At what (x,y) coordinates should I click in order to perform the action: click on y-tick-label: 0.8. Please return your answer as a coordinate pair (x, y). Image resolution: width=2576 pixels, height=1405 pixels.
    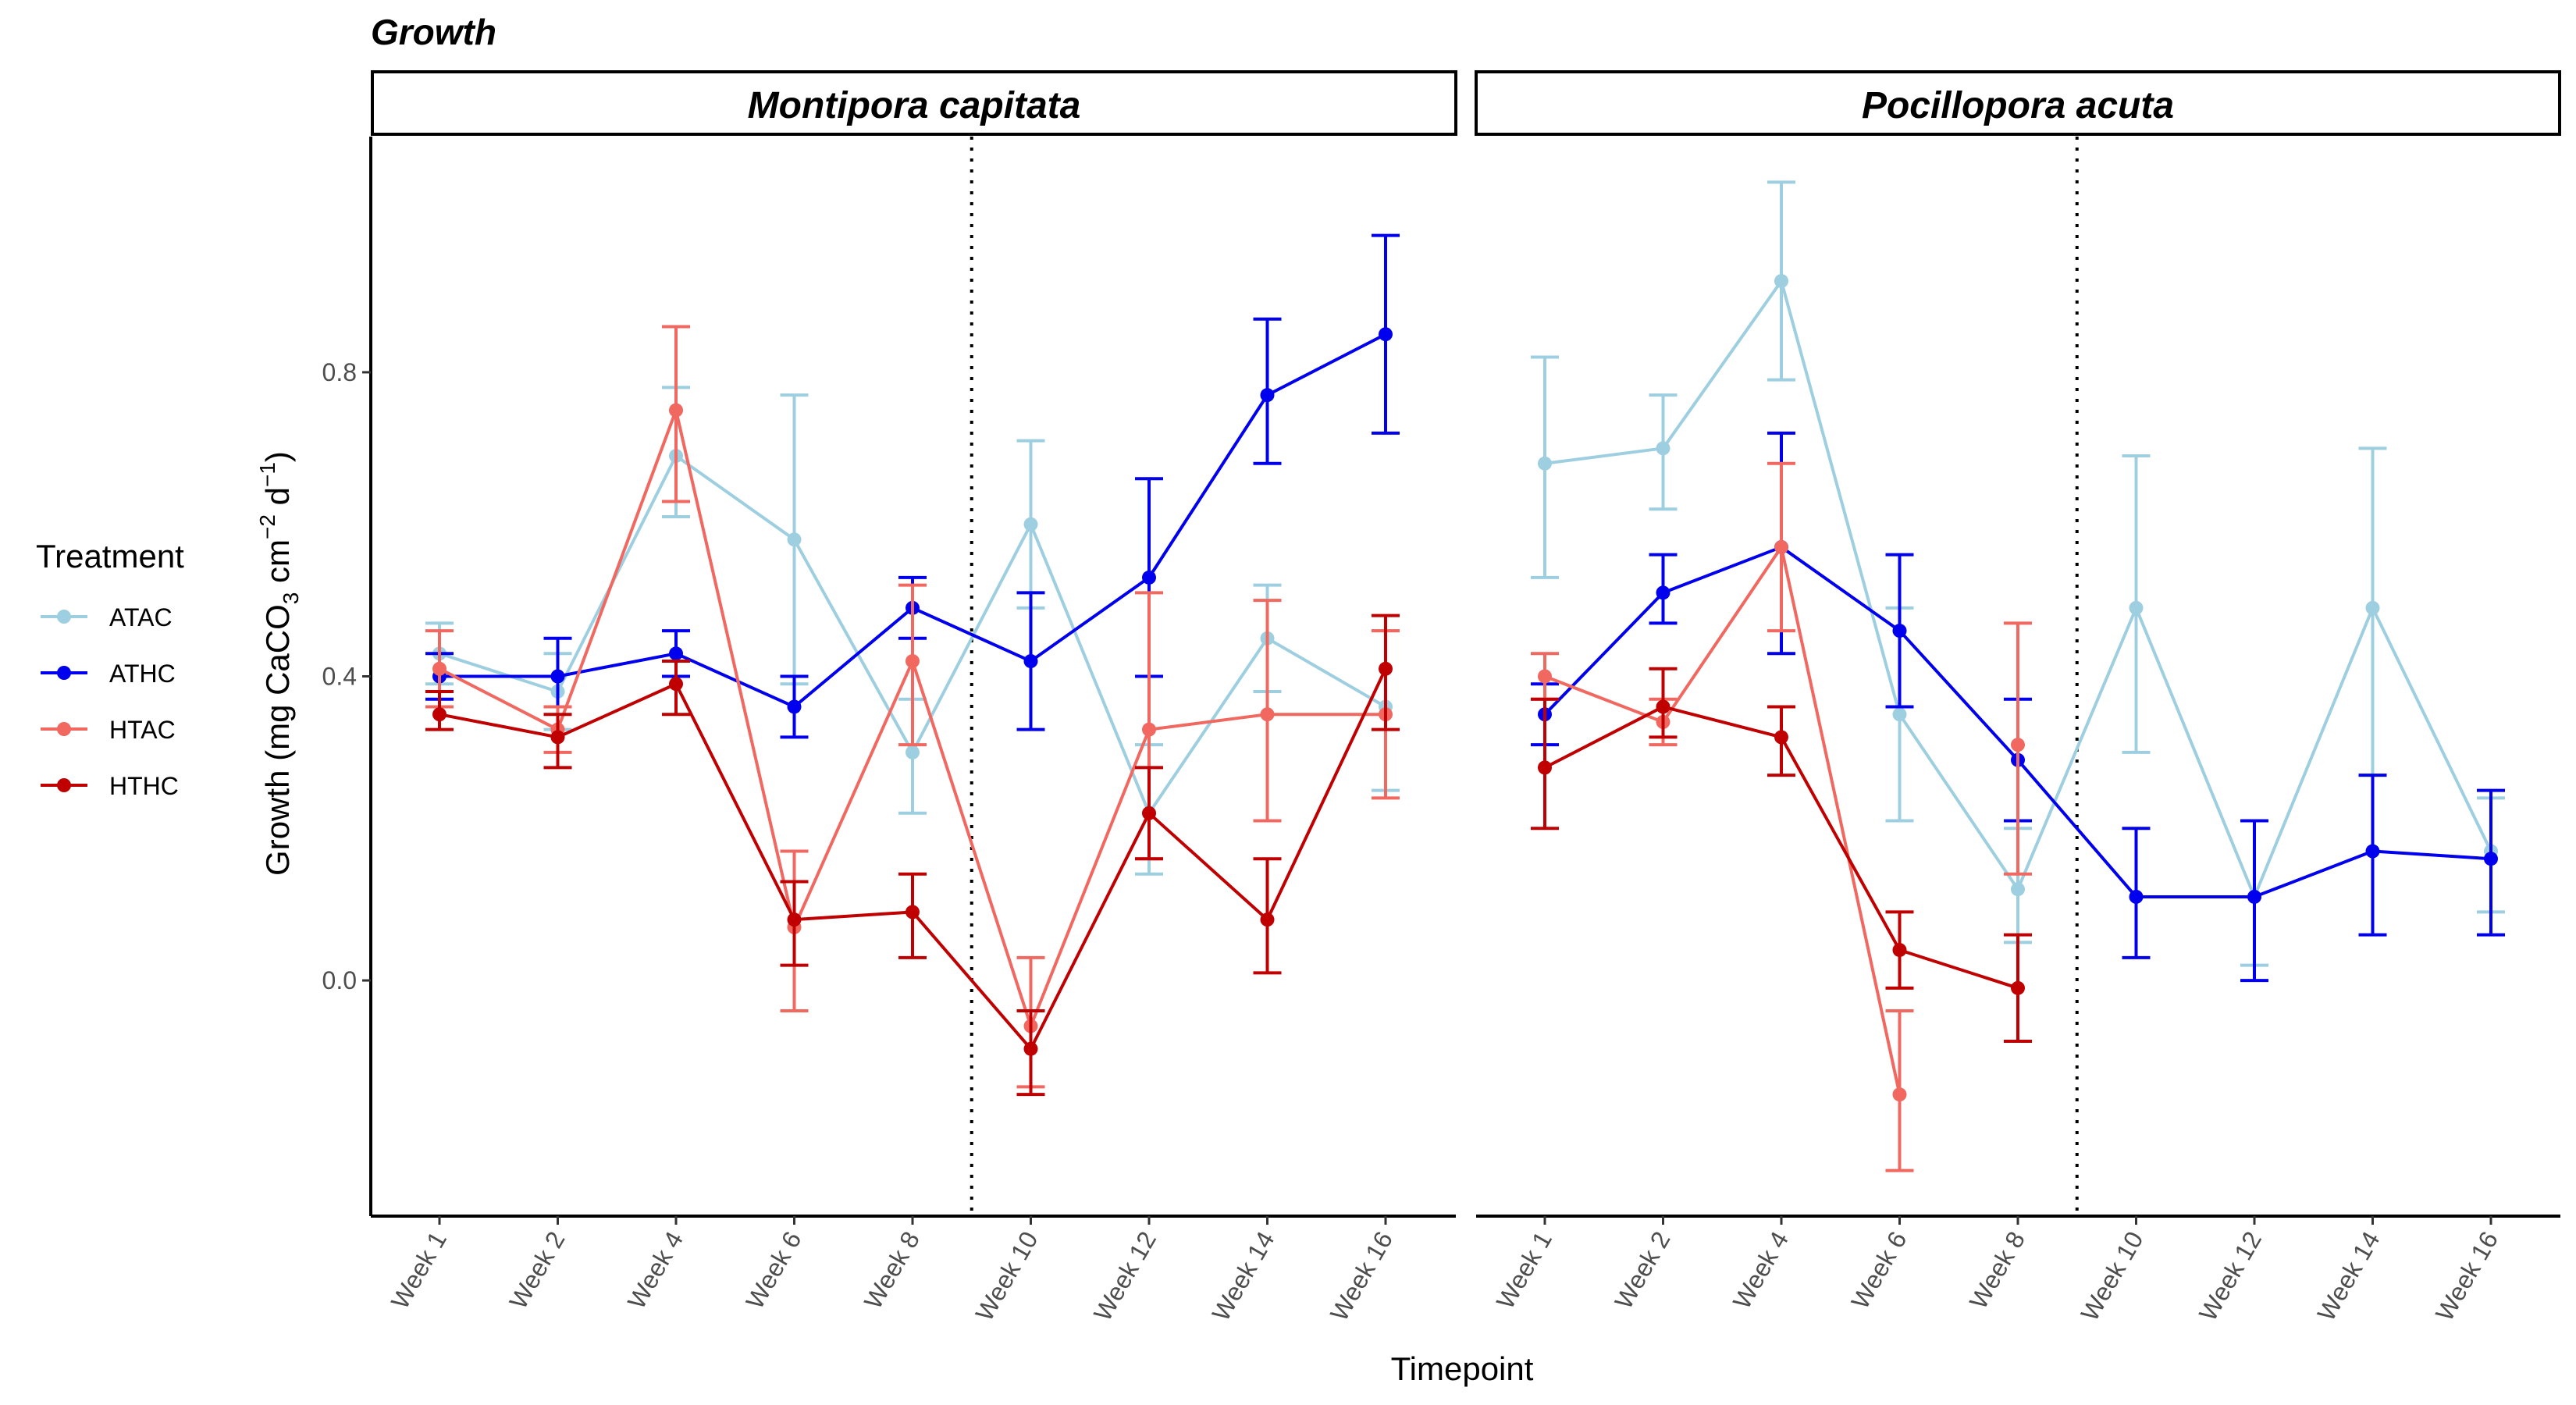
    Looking at the image, I should click on (339, 372).